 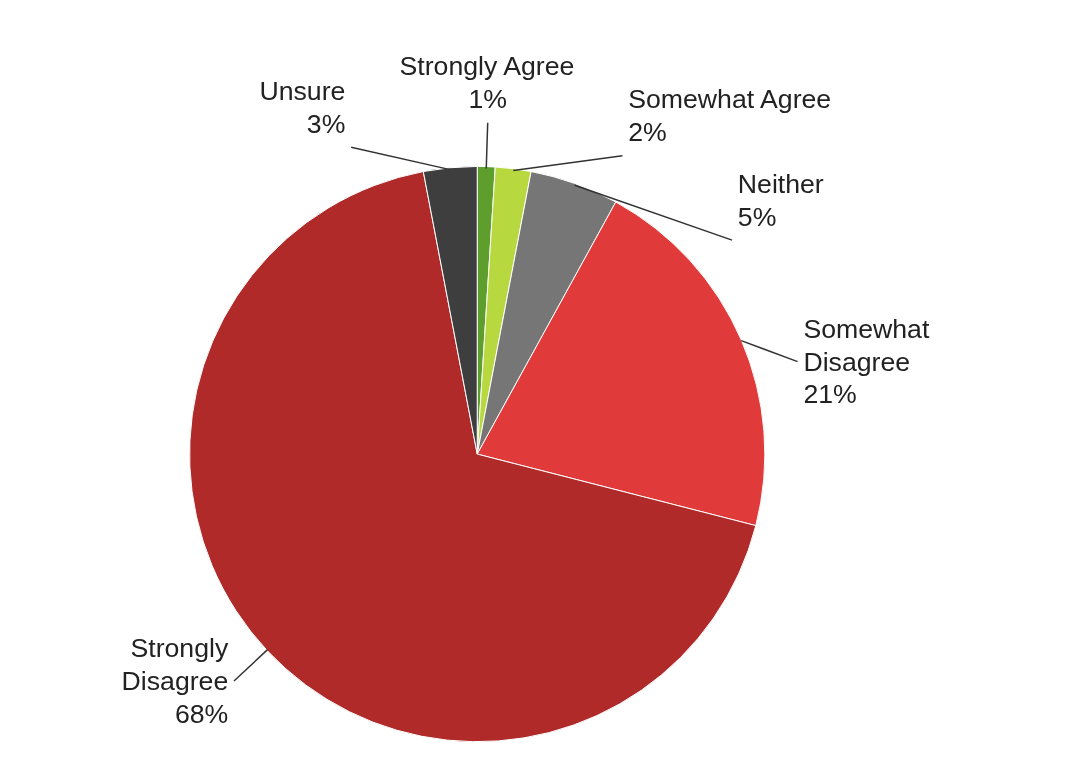 What do you see at coordinates (175, 664) in the screenshot?
I see `slice-label: Strongly Disagree` at bounding box center [175, 664].